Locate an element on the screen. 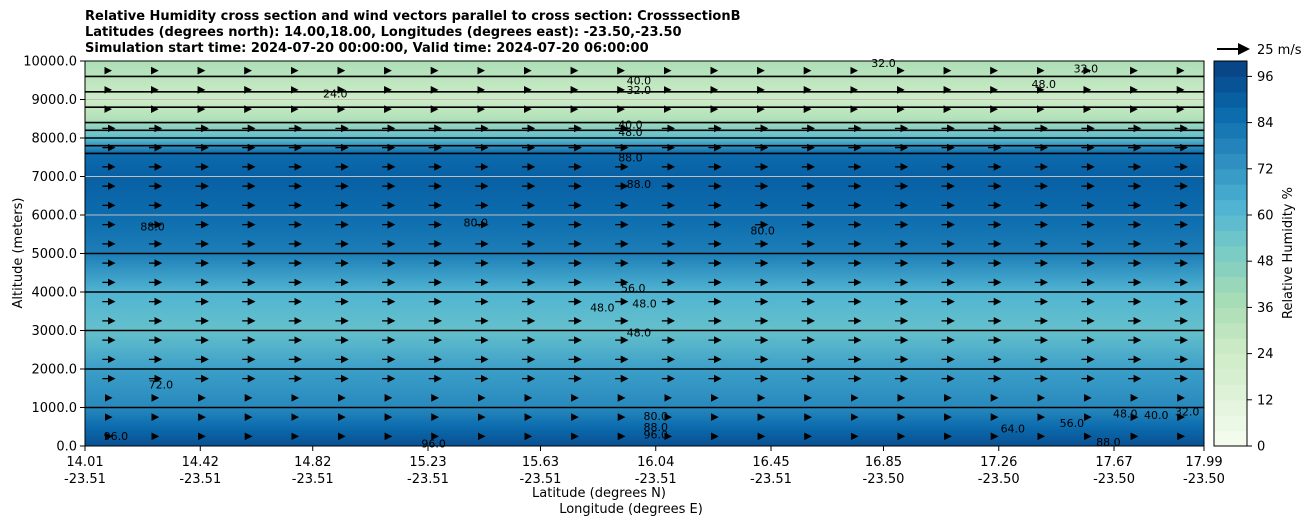 The width and height of the screenshot is (1304, 526). colorbar-tick-label: 24 is located at coordinates (1265, 354).